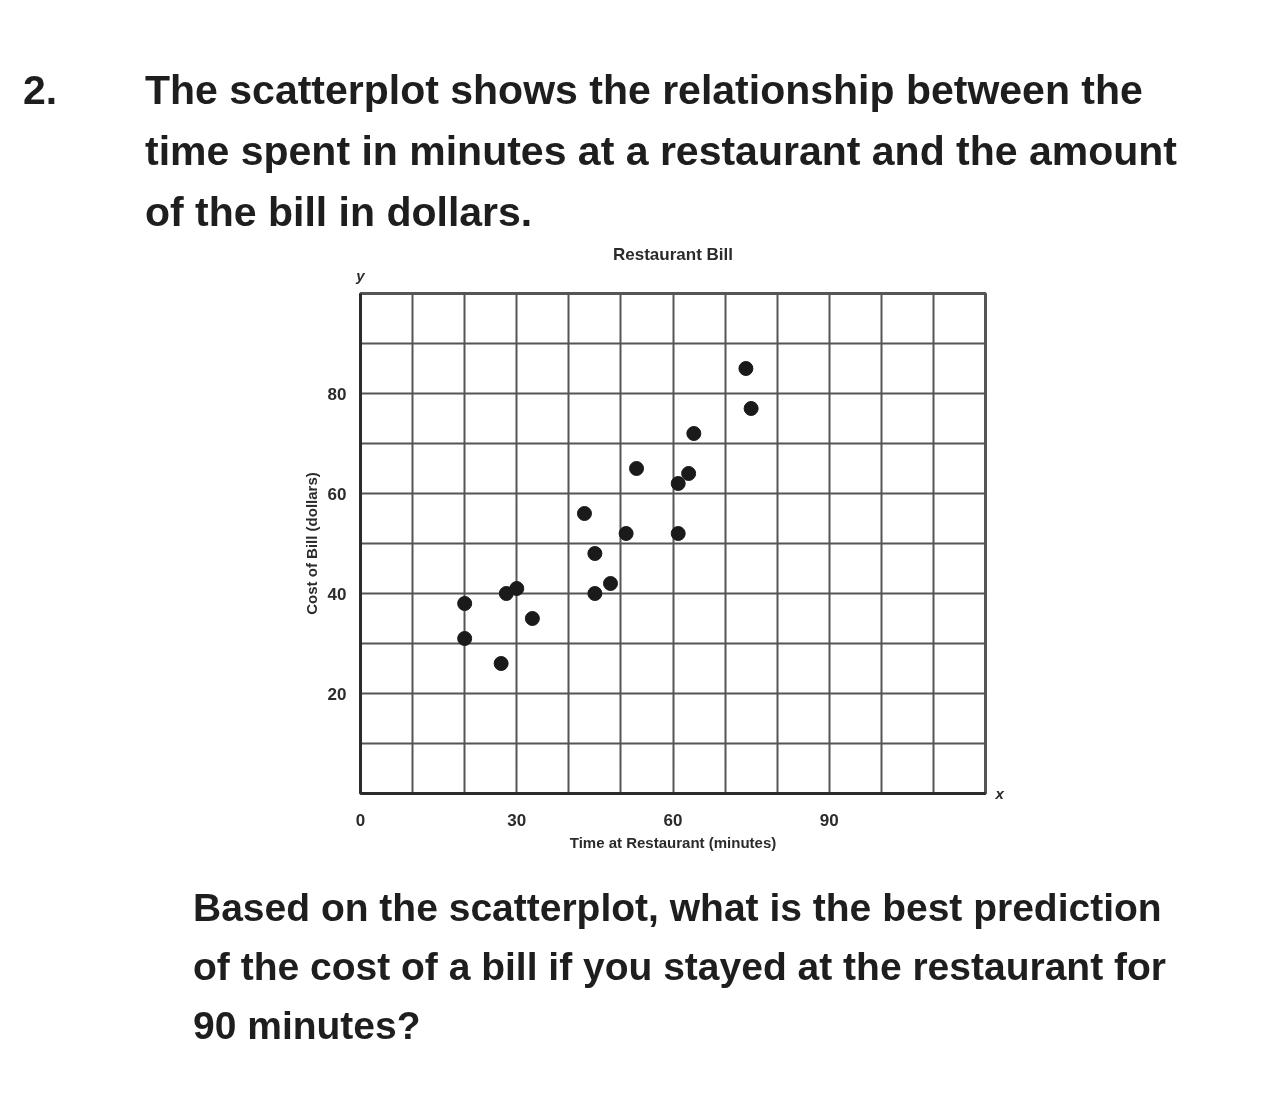 Image resolution: width=1273 pixels, height=1115 pixels. I want to click on x-tick-label: 0, so click(360, 820).